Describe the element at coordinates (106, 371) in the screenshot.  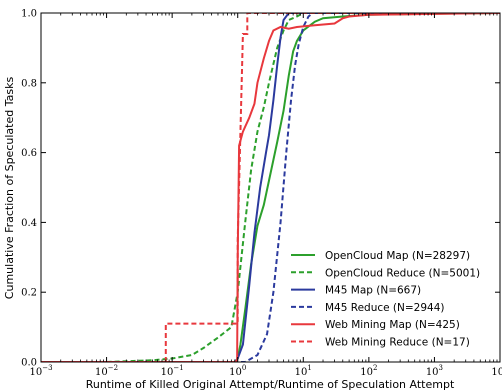
I see `x-tick-label: 10⁻²` at that location.